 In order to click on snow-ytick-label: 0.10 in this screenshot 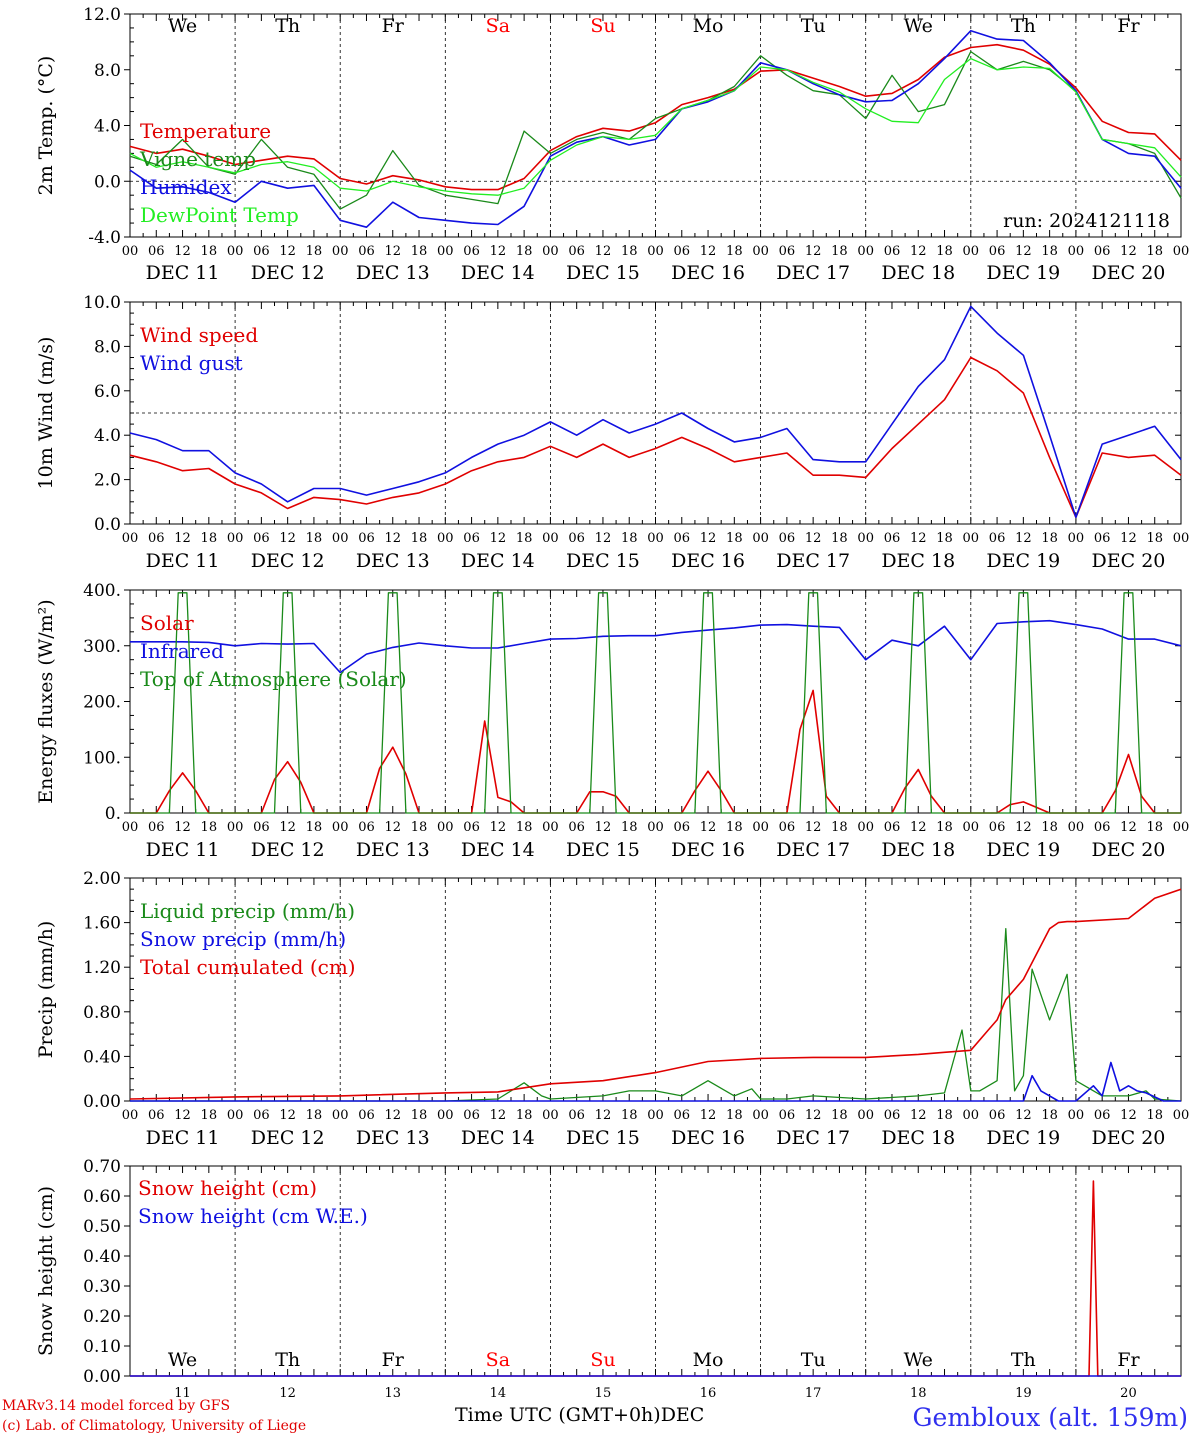, I will do `click(102, 1347)`.